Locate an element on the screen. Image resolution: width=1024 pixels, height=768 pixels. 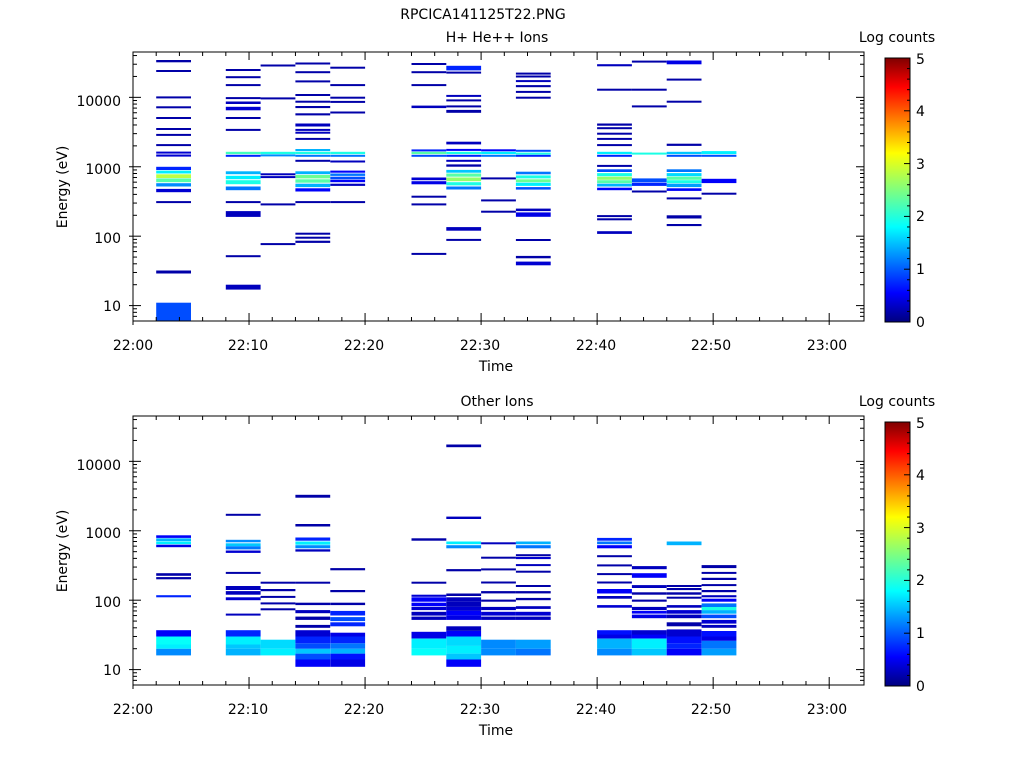
bottom-x-tick-label: 22:10 is located at coordinates (248, 710).